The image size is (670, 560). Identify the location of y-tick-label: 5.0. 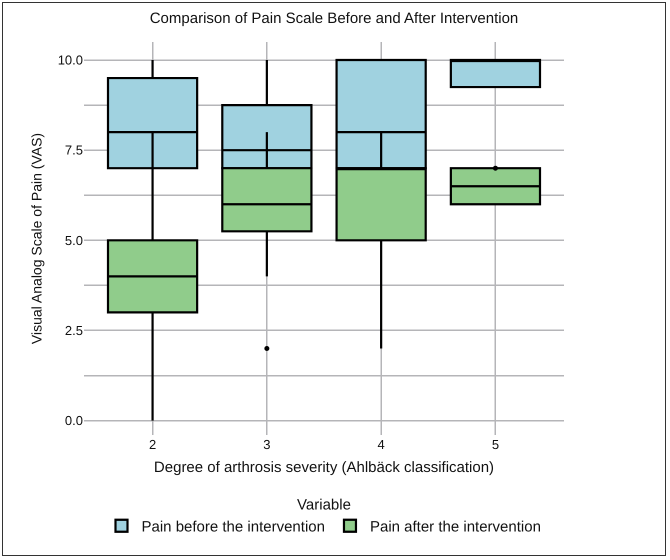
(73, 240).